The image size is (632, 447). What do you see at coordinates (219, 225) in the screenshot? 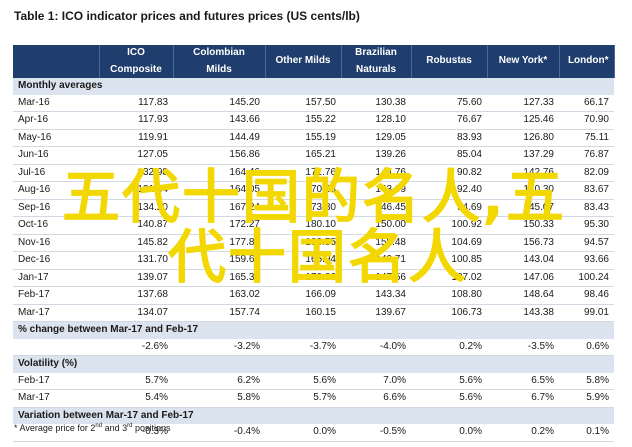
I see `table-cell: 172.27` at bounding box center [219, 225].